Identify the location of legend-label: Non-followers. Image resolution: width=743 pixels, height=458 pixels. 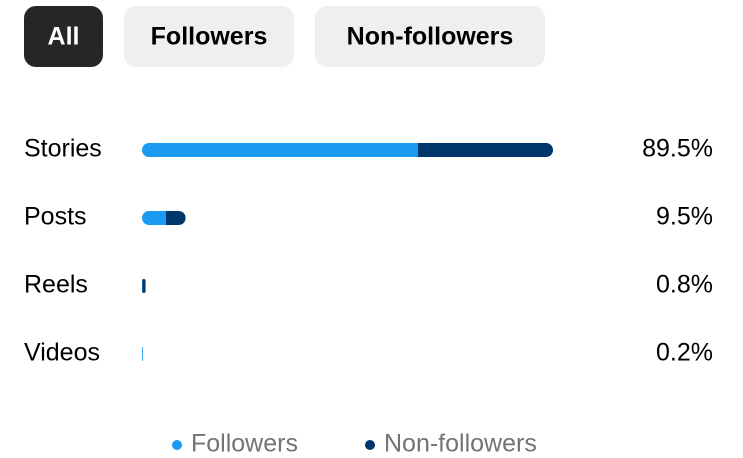
(460, 444).